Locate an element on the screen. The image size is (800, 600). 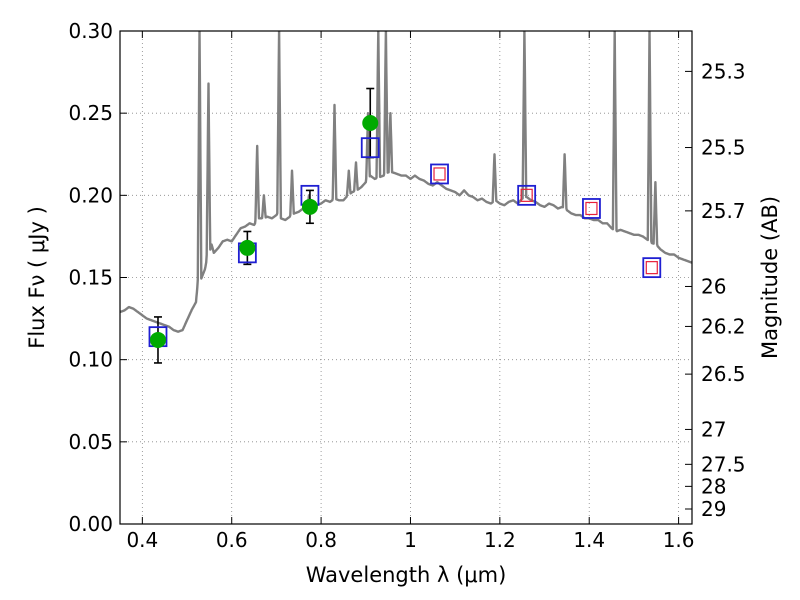
x-tick-label: 1.4 is located at coordinates (589, 540).